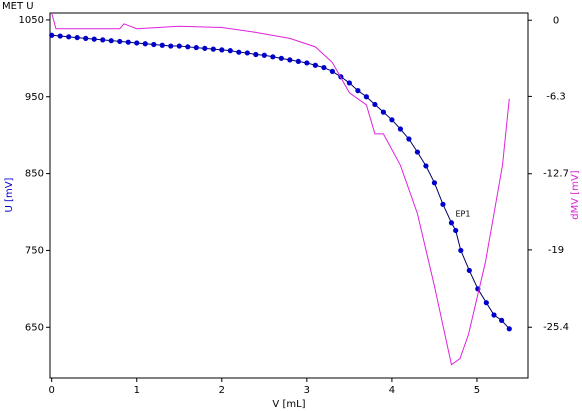 Image resolution: width=582 pixels, height=411 pixels. What do you see at coordinates (31, 20) in the screenshot?
I see `y-tick-label: 1050` at bounding box center [31, 20].